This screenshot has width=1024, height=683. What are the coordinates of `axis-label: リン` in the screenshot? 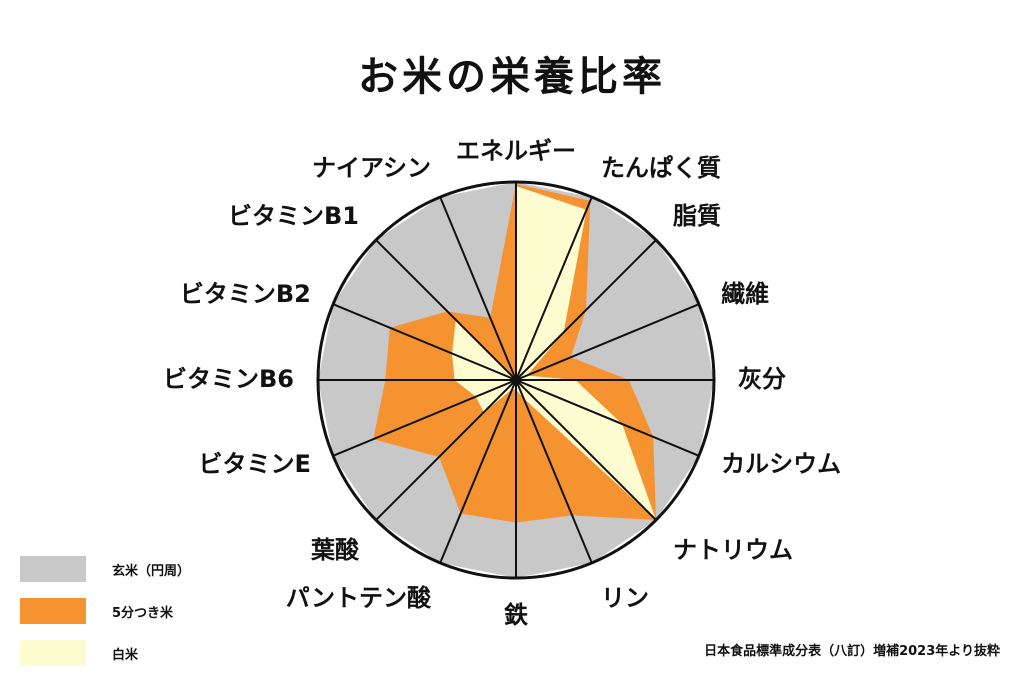 It's located at (625, 598).